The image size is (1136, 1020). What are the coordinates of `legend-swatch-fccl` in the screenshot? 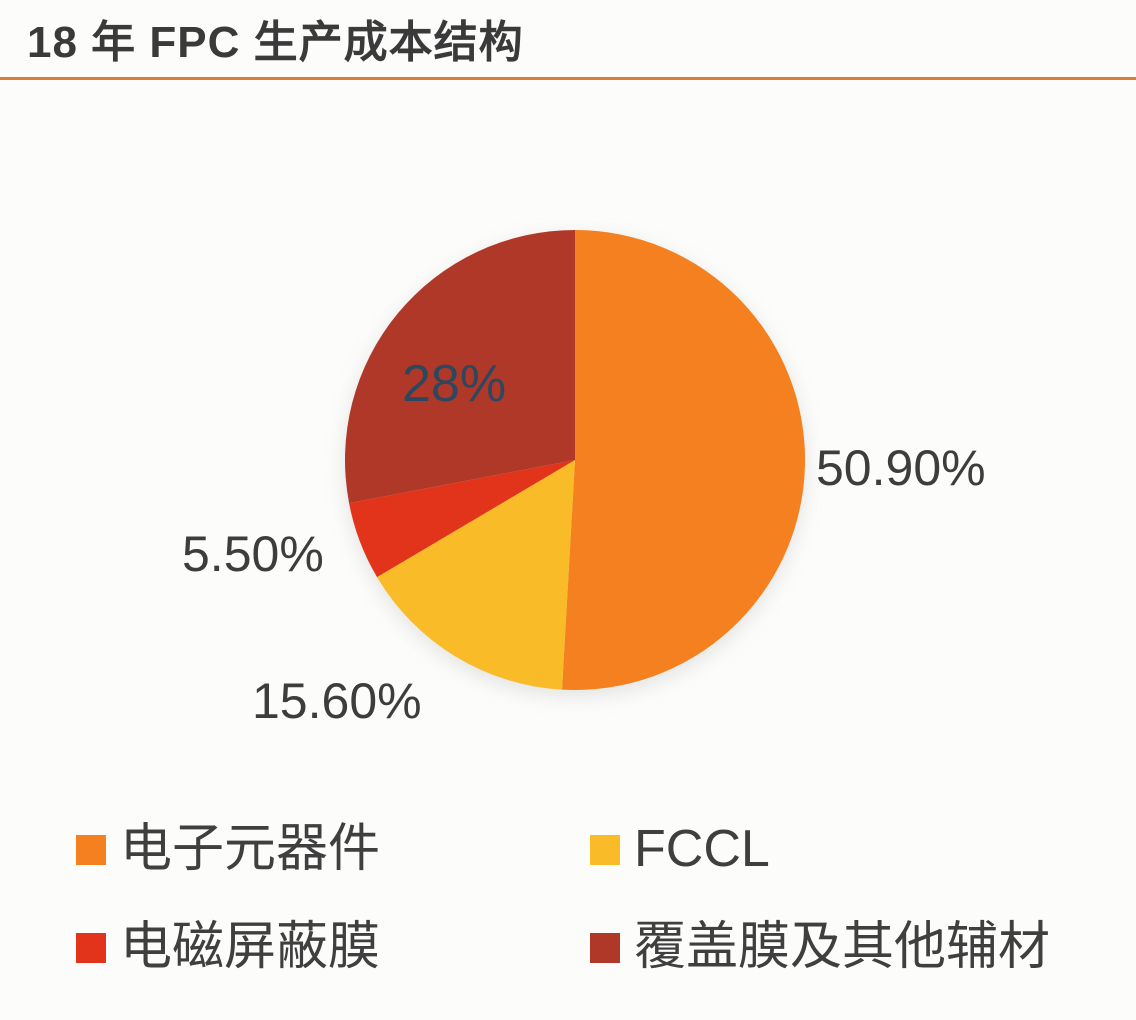 It's located at (605, 849).